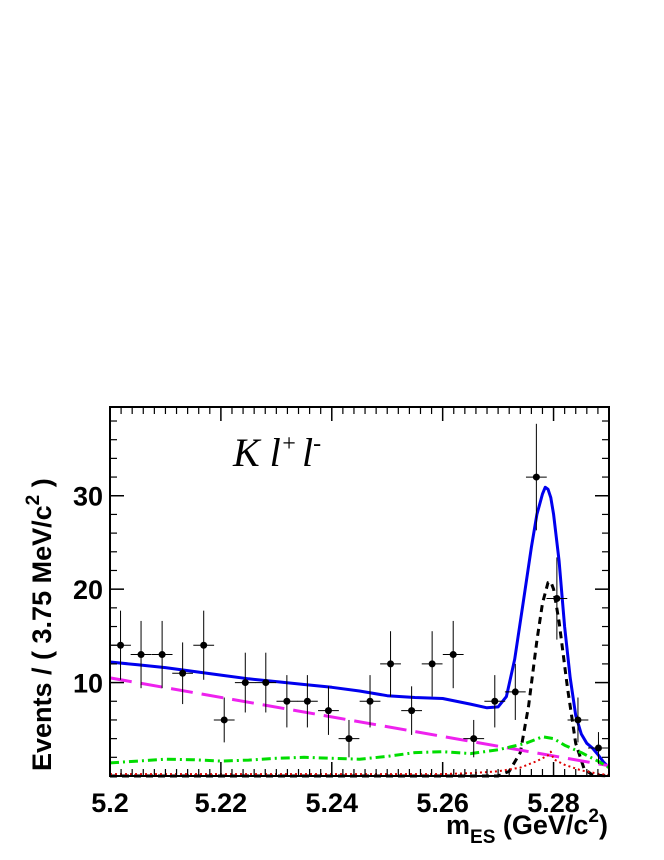 This screenshot has width=664, height=860. What do you see at coordinates (40, 624) in the screenshot?
I see `y-axis-title: Events / ( 3.75 MeV/c2 )` at bounding box center [40, 624].